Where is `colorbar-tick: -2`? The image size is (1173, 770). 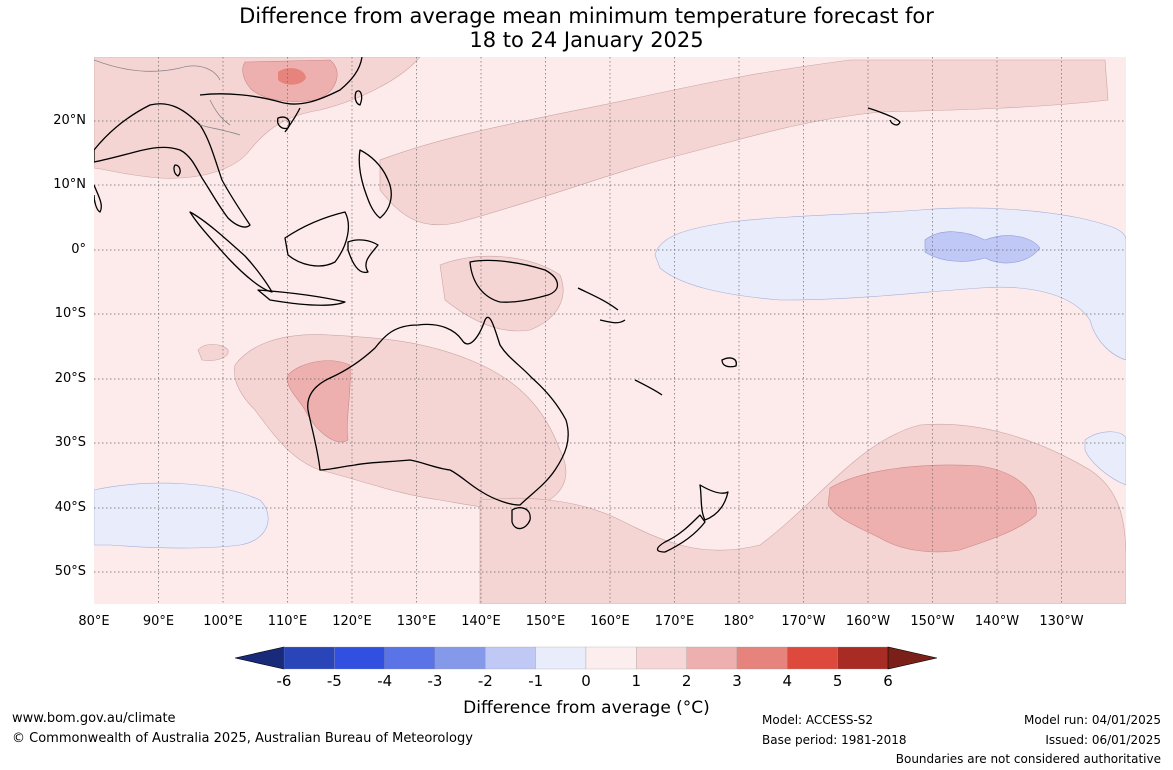 colorbar-tick: -2 is located at coordinates (485, 681).